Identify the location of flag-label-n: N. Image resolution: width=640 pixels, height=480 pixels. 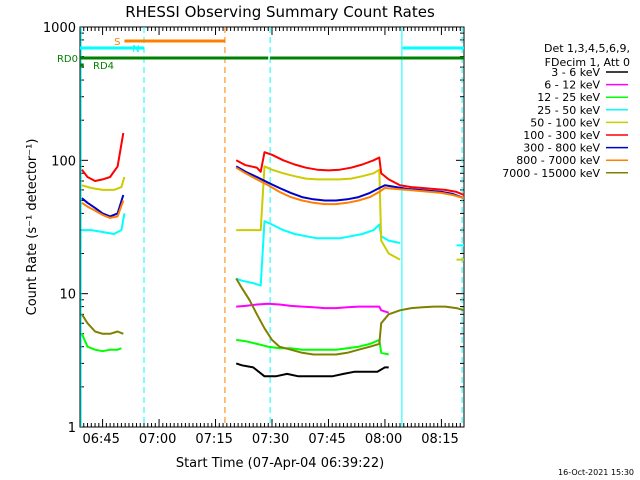
(135, 49).